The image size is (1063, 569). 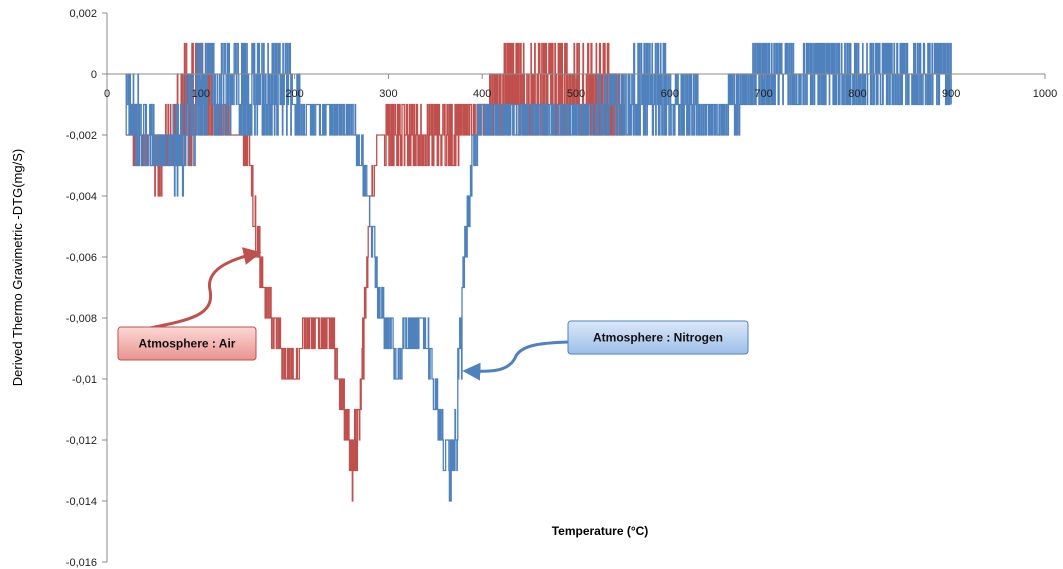 What do you see at coordinates (576, 94) in the screenshot?
I see `x-tick-label: 500` at bounding box center [576, 94].